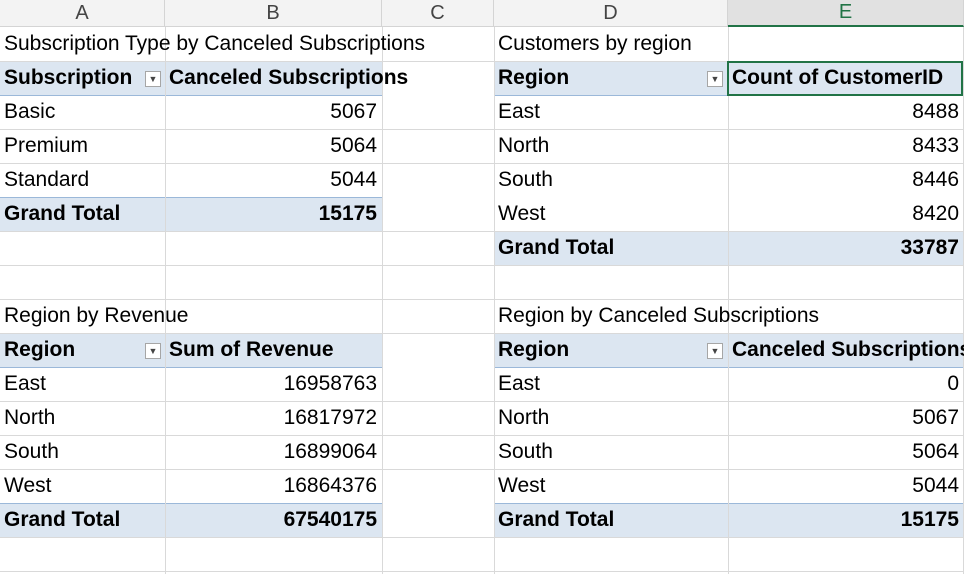  Describe the element at coordinates (519, 383) in the screenshot. I see `pivot4-row-label: East` at that location.